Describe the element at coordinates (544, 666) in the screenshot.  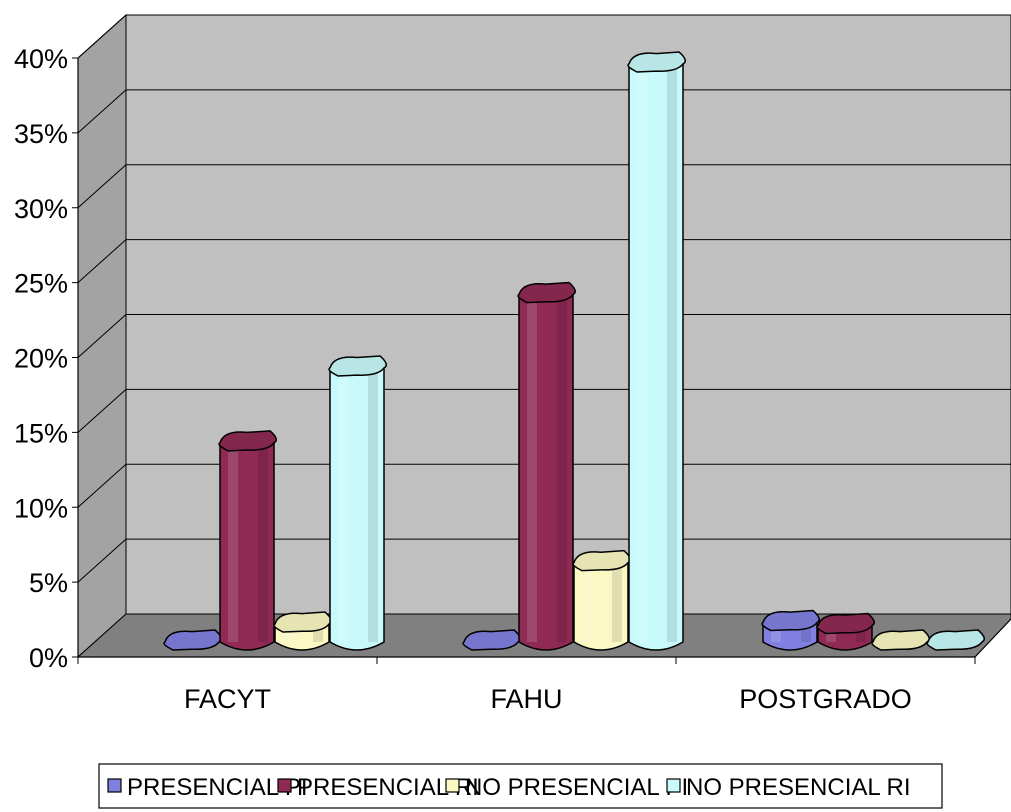
I see `x-axis: FACYT FAHU POSTGRADO` at that location.